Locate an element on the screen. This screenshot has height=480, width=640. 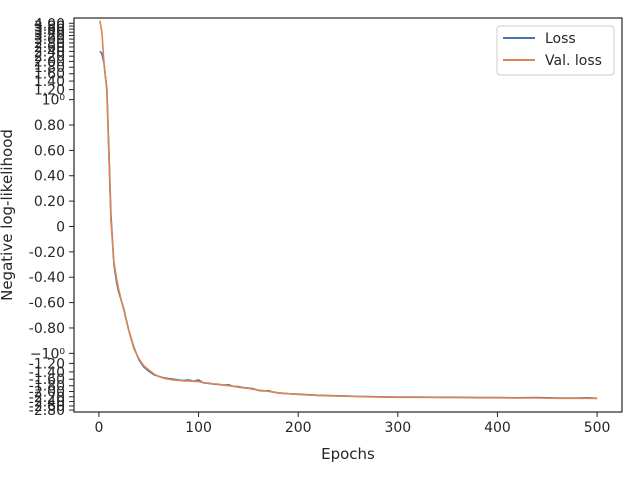
y-tick-label: 0.20 is located at coordinates (49, 202).